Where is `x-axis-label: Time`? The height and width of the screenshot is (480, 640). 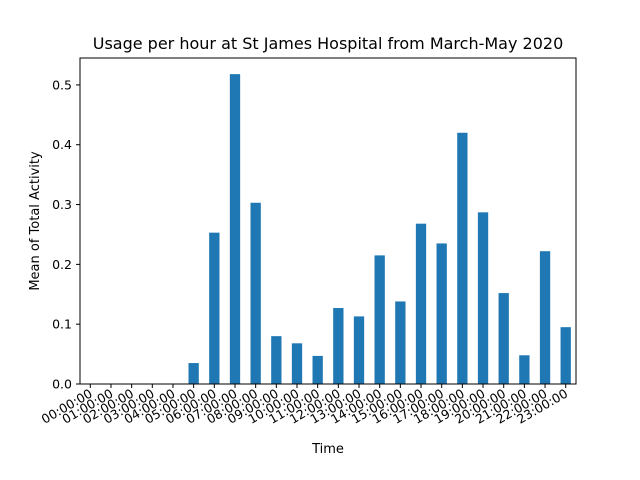 x-axis-label: Time is located at coordinates (327, 449).